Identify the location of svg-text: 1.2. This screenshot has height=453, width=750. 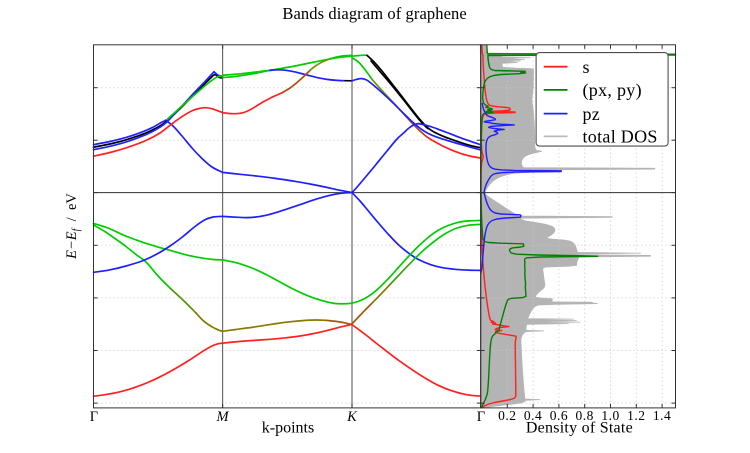
(636, 415).